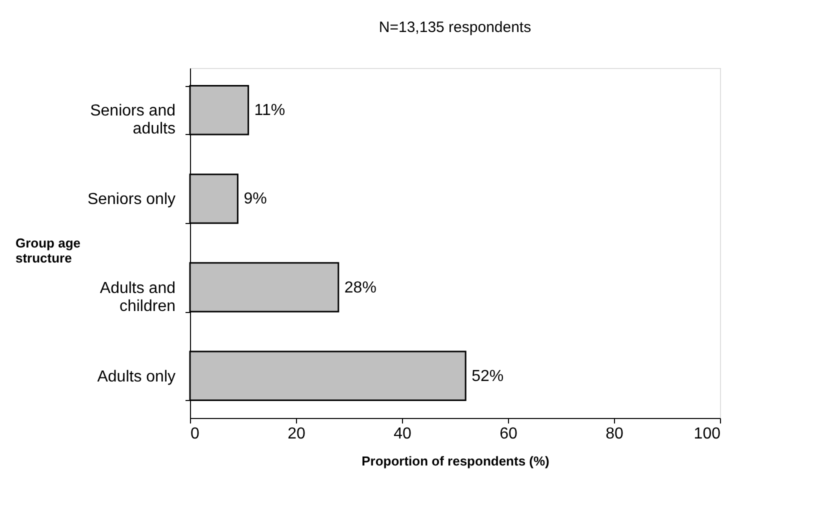  Describe the element at coordinates (297, 434) in the screenshot. I see `x-tick-label: 20` at that location.